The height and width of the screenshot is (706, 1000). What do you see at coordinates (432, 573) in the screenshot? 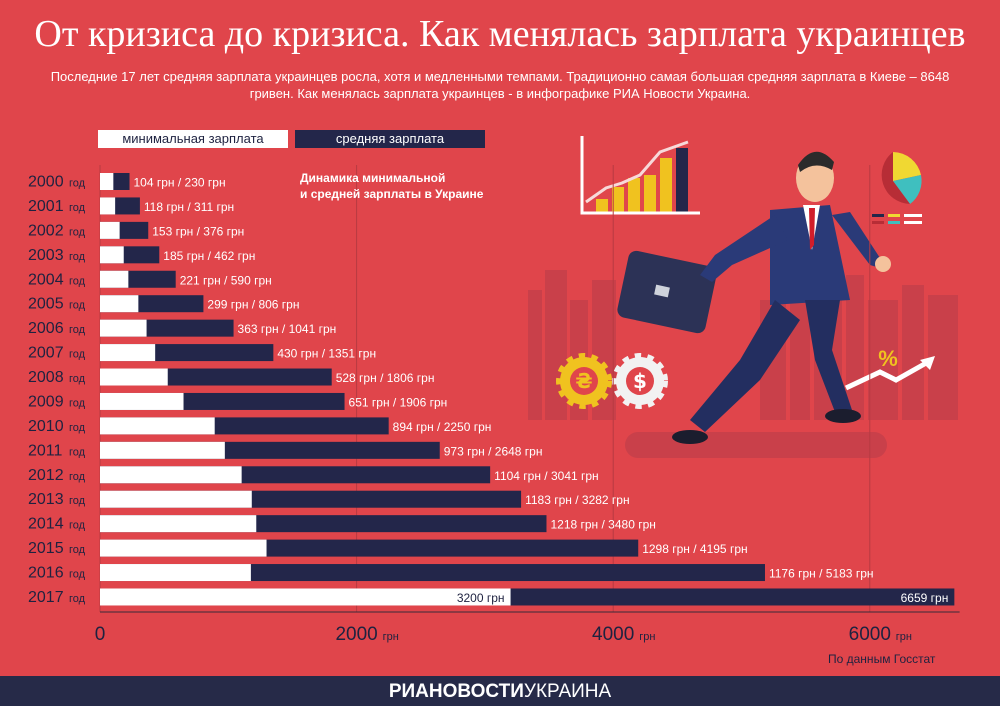
I see `avg-salary-bar` at bounding box center [432, 573].